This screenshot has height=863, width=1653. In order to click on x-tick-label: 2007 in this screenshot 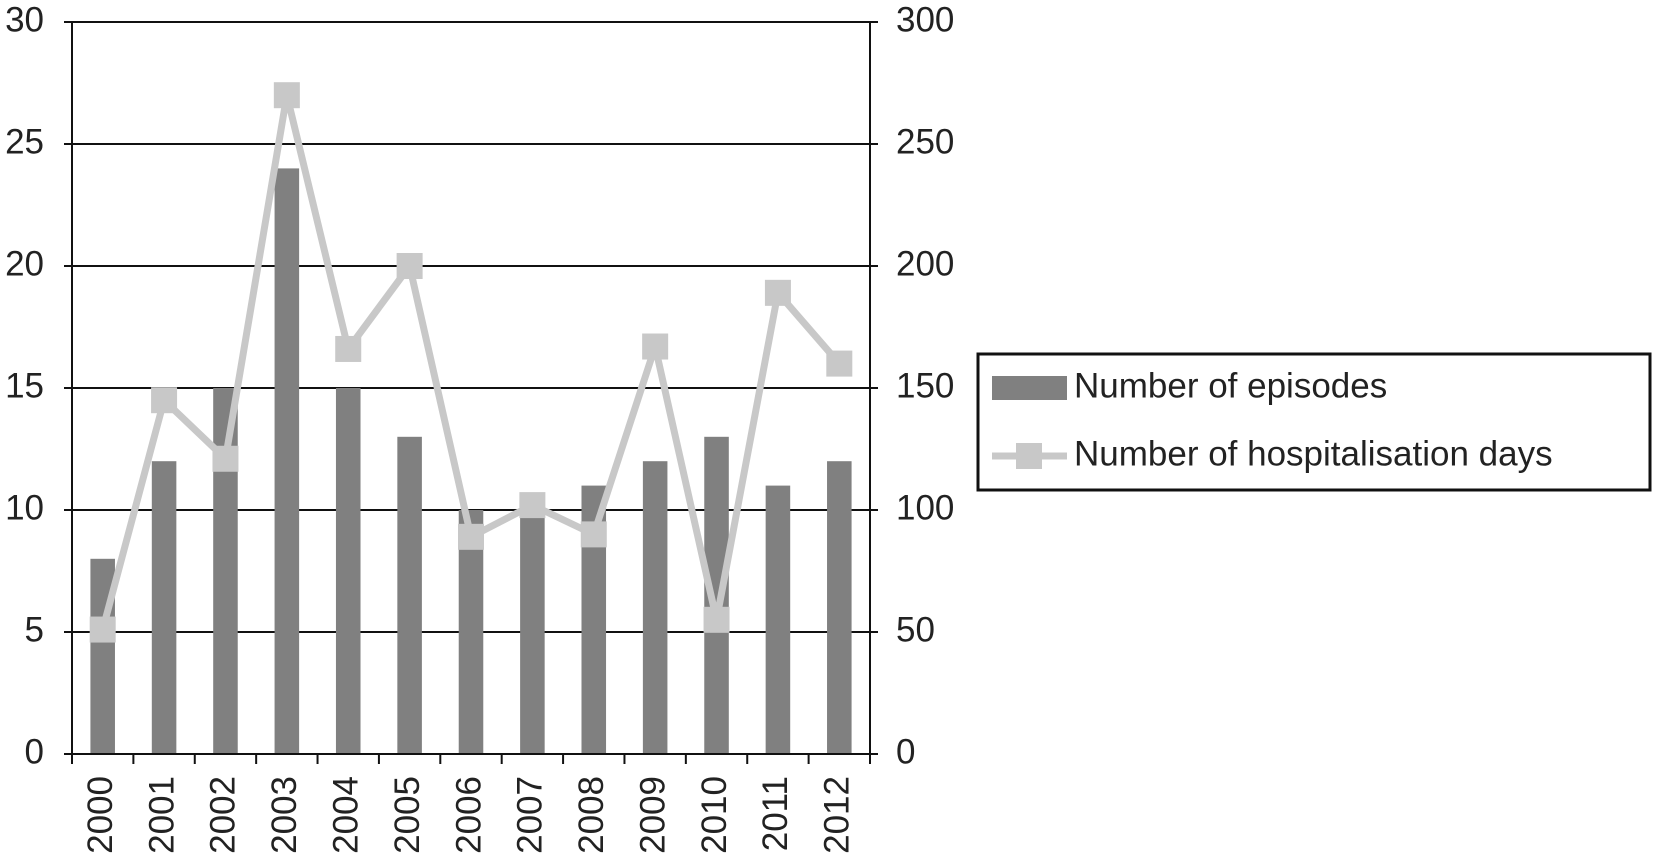, I will do `click(530, 815)`.